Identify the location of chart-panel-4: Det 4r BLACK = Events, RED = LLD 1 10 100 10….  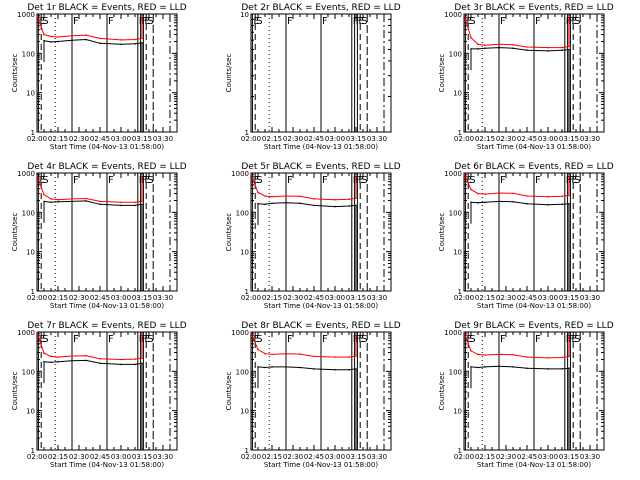
(99, 236).